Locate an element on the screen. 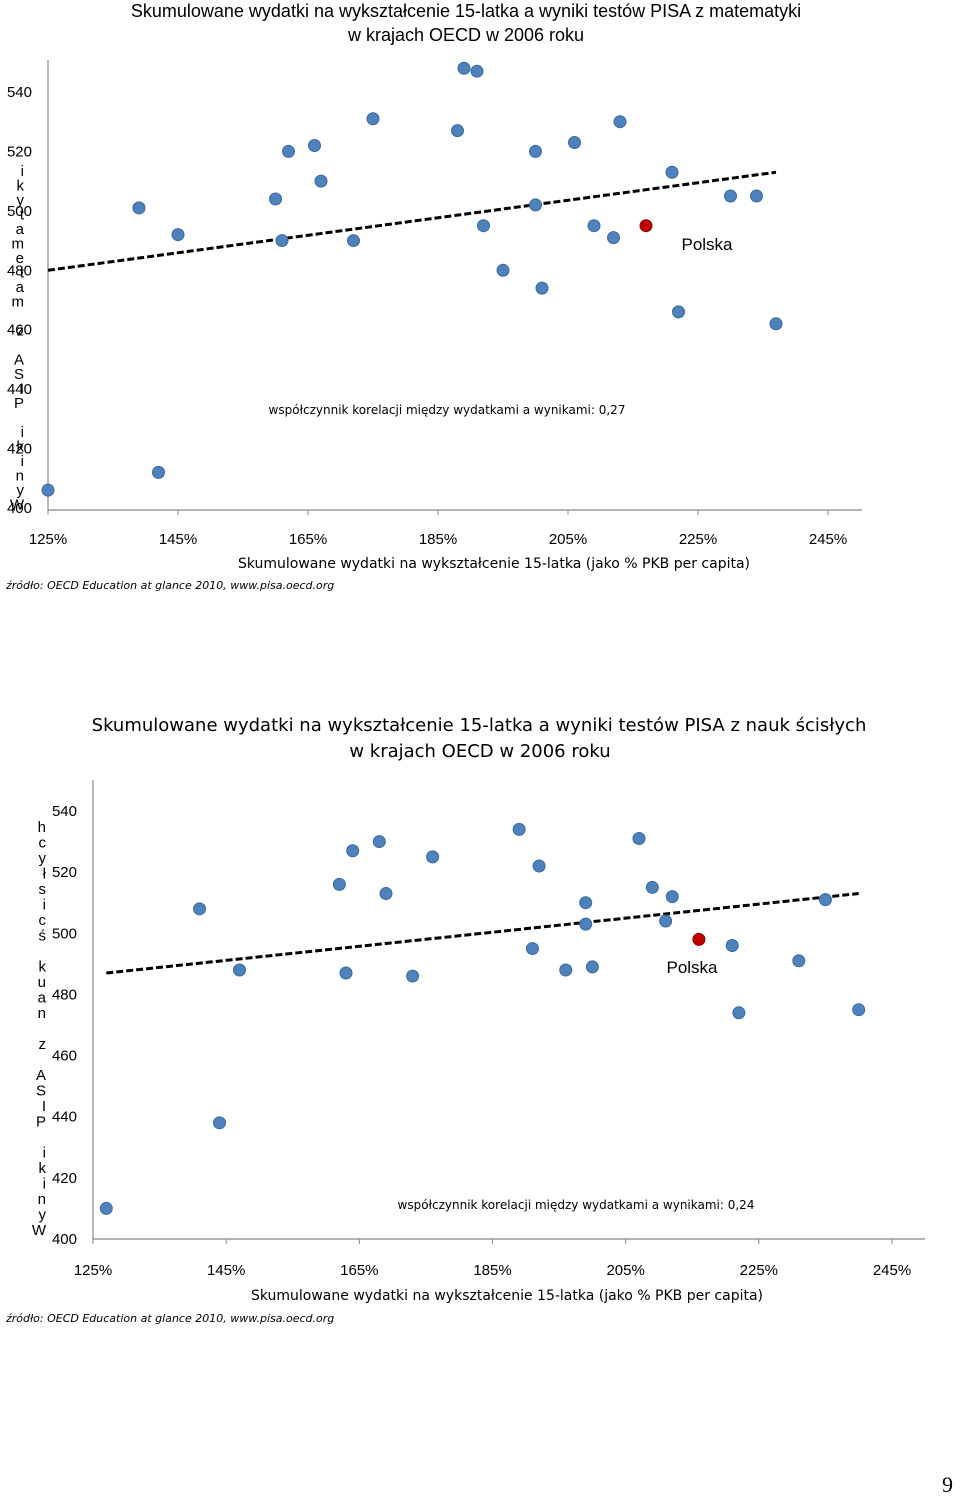 This screenshot has height=1503, width=960. y-tick-label: 500 is located at coordinates (19, 211).